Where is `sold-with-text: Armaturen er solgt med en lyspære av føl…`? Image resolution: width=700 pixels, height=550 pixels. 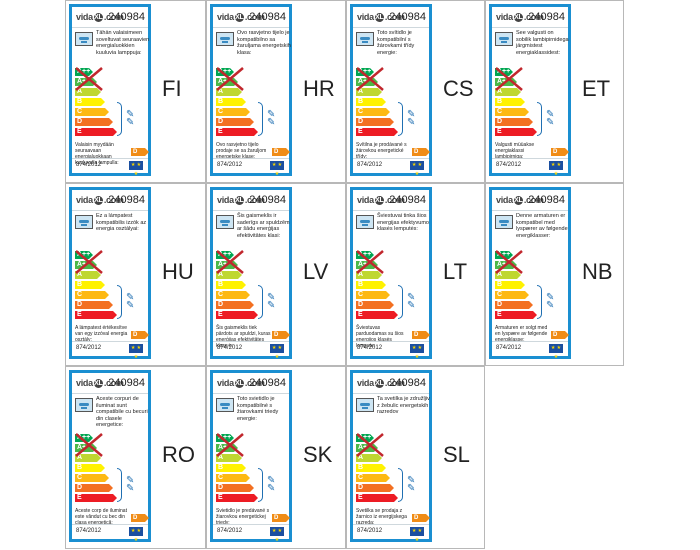 sold-with-text: Armaturen er solgt med en lyspære av føl… is located at coordinates (521, 334).